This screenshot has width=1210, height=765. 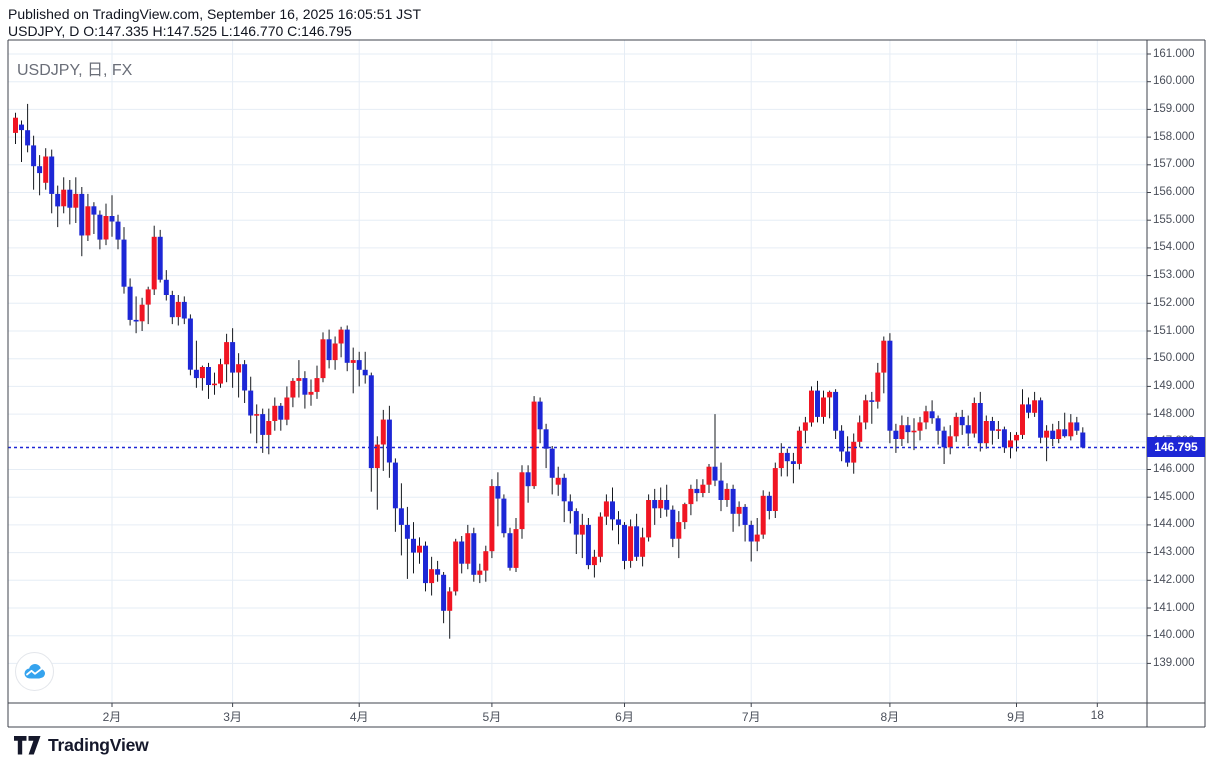 I want to click on price-axis-label: 159.000, so click(x=1174, y=108).